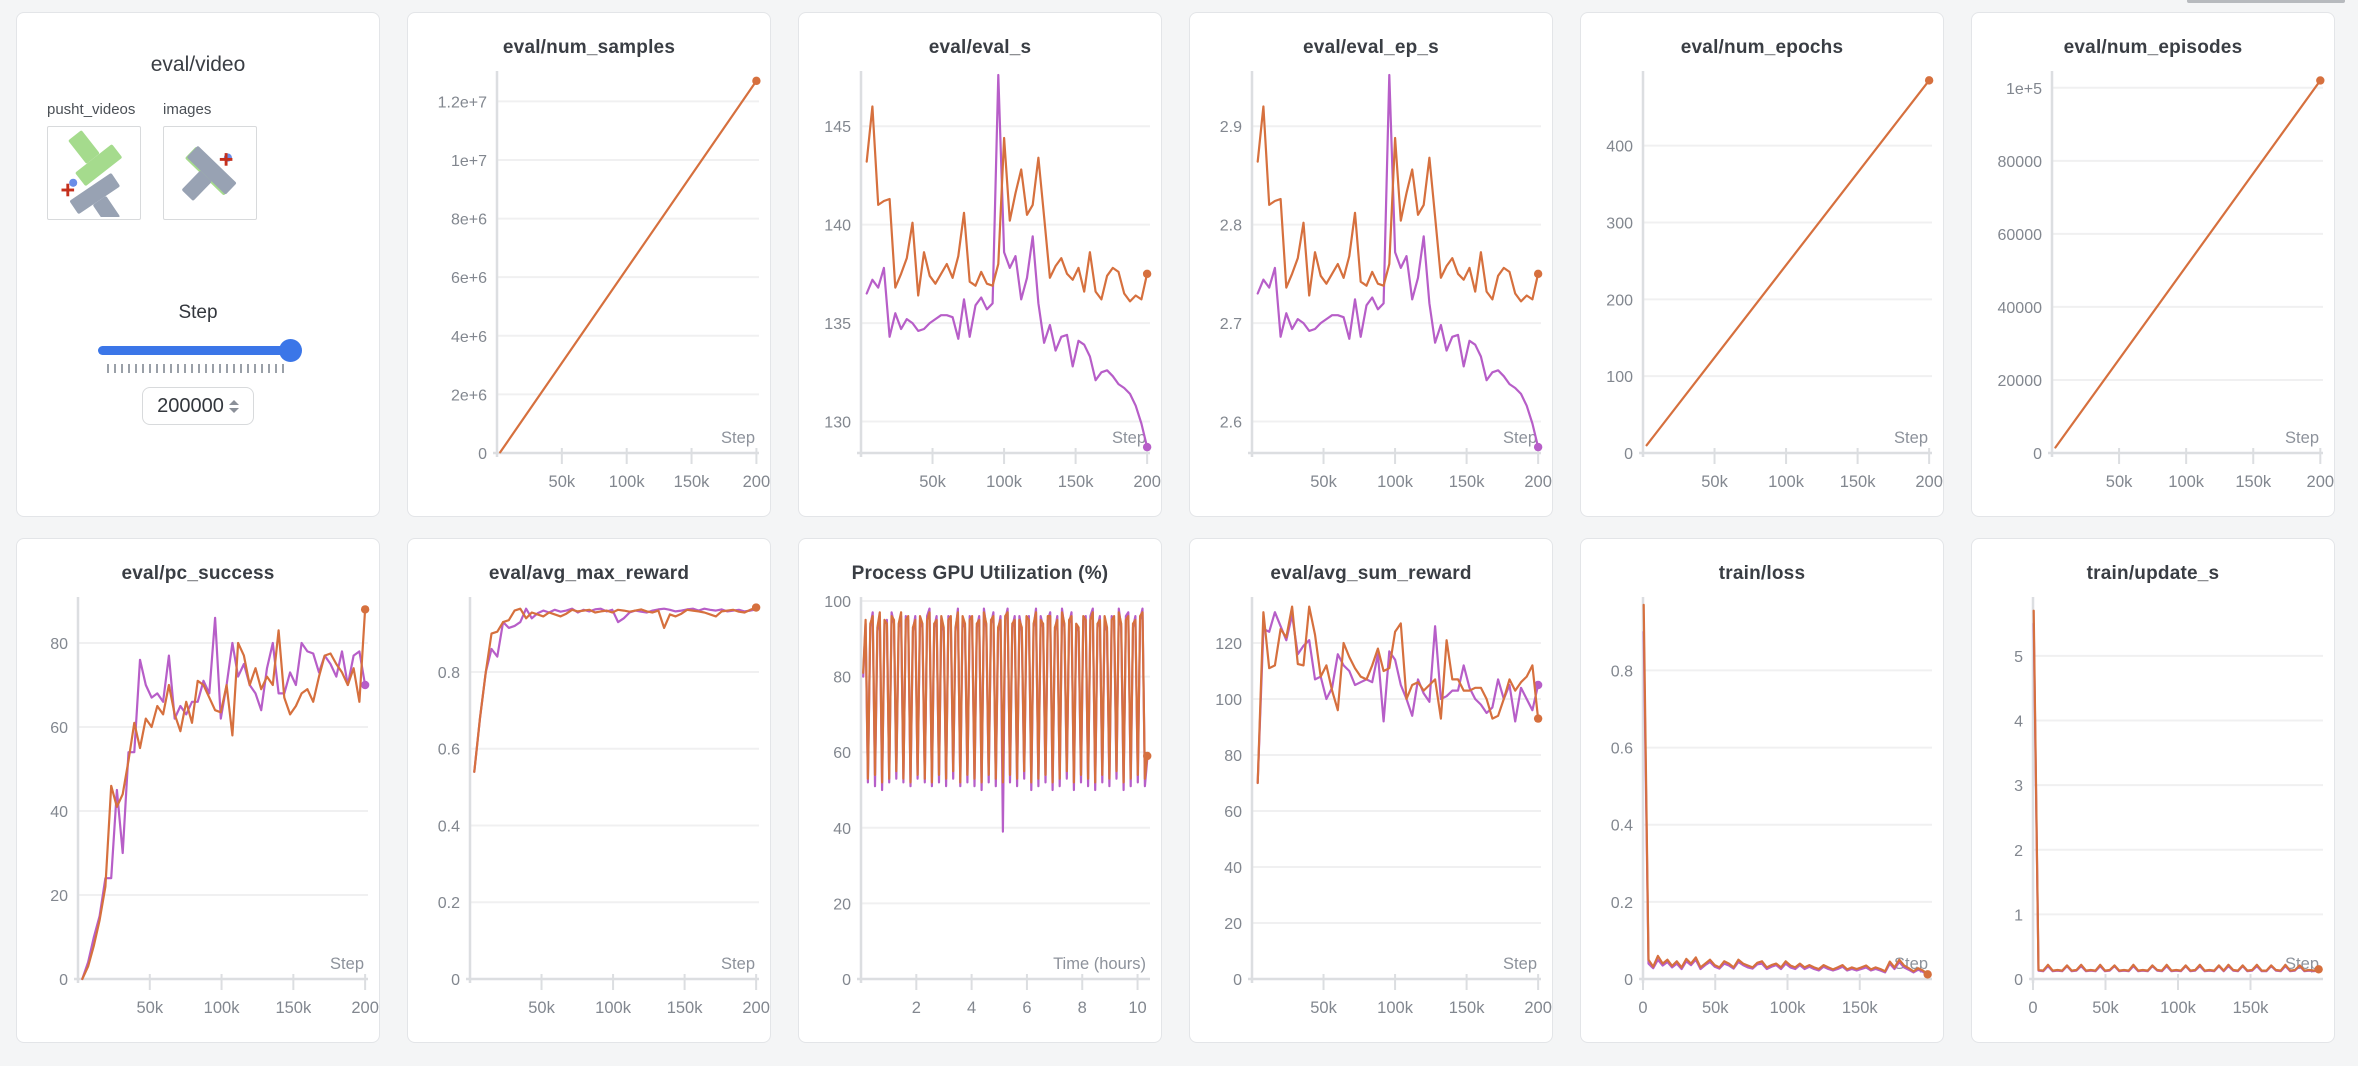  Describe the element at coordinates (94, 176) in the screenshot. I see `pusht-video-thumbnail` at that location.